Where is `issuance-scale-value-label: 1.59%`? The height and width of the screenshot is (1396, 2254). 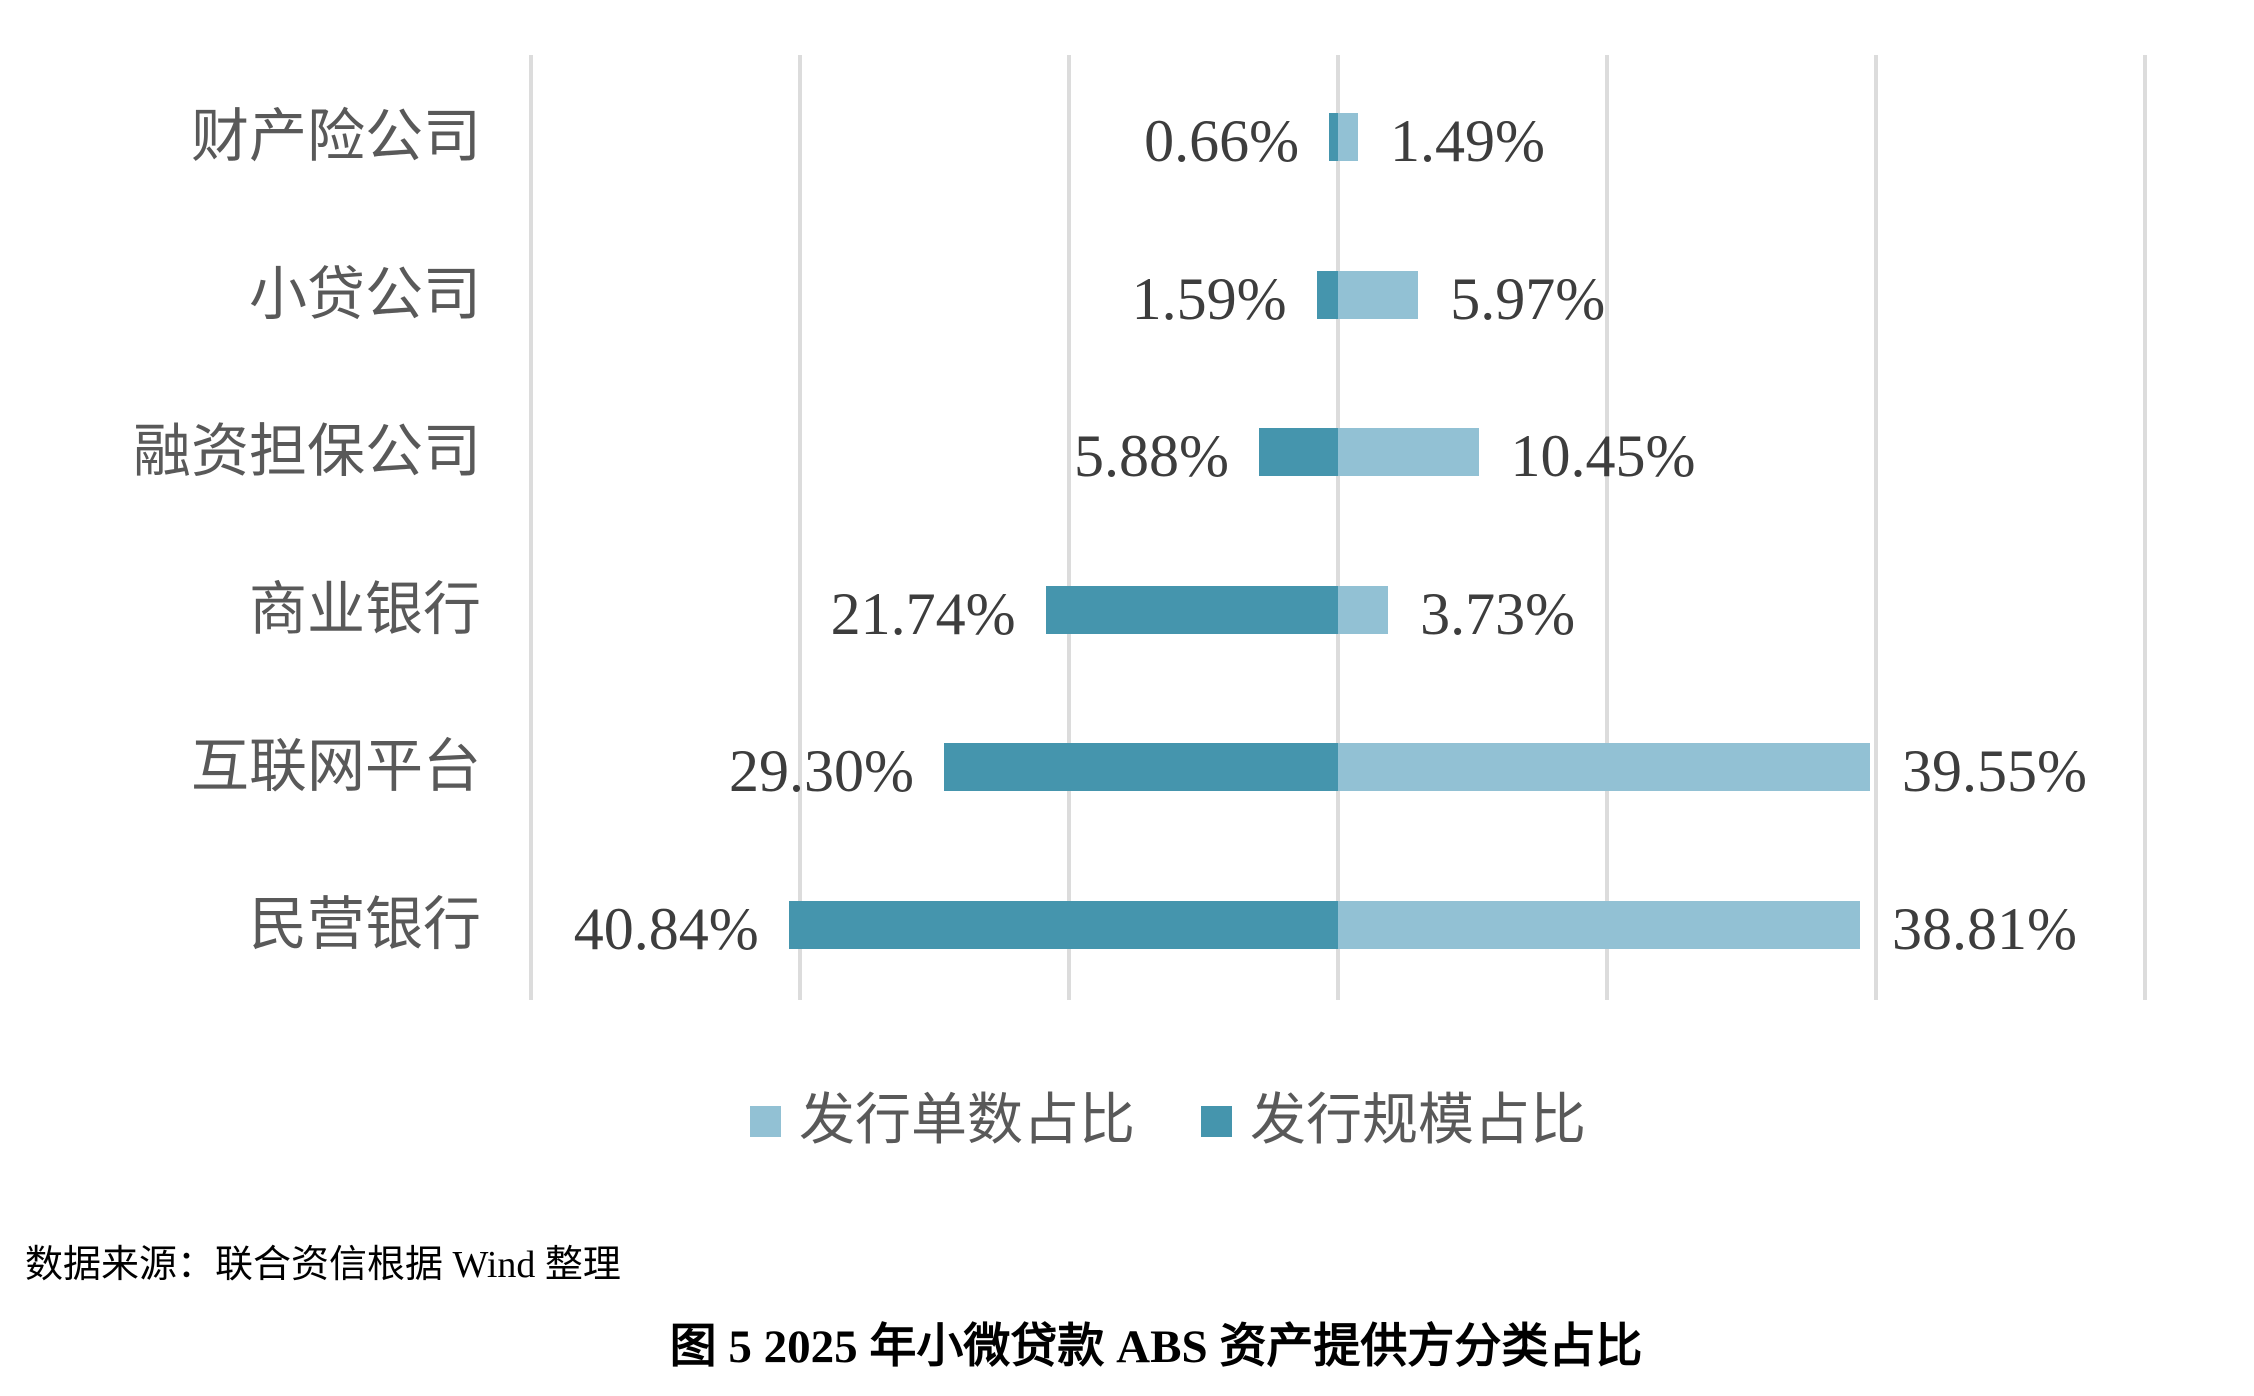
issuance-scale-value-label: 1.59% is located at coordinates (1209, 298).